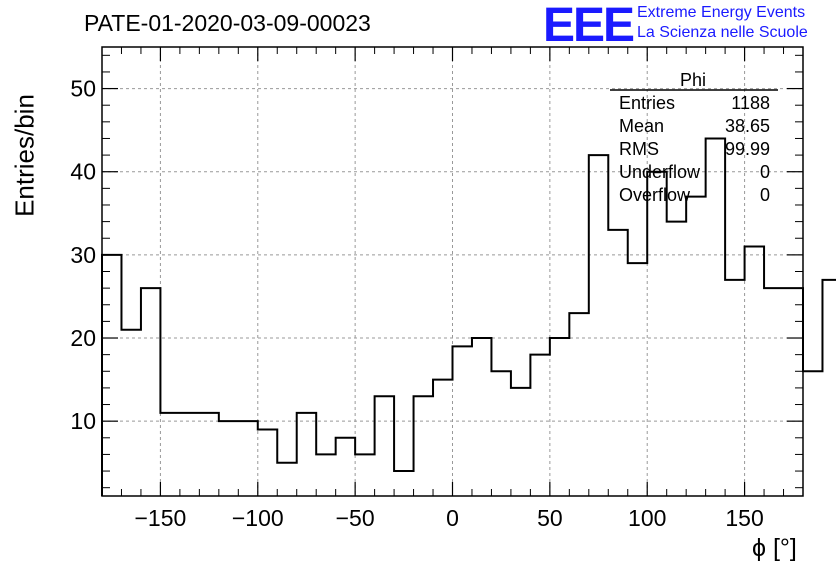 The width and height of the screenshot is (836, 572). What do you see at coordinates (227, 23) in the screenshot?
I see `chart-title: PATE-01-2020-03-09-00023` at bounding box center [227, 23].